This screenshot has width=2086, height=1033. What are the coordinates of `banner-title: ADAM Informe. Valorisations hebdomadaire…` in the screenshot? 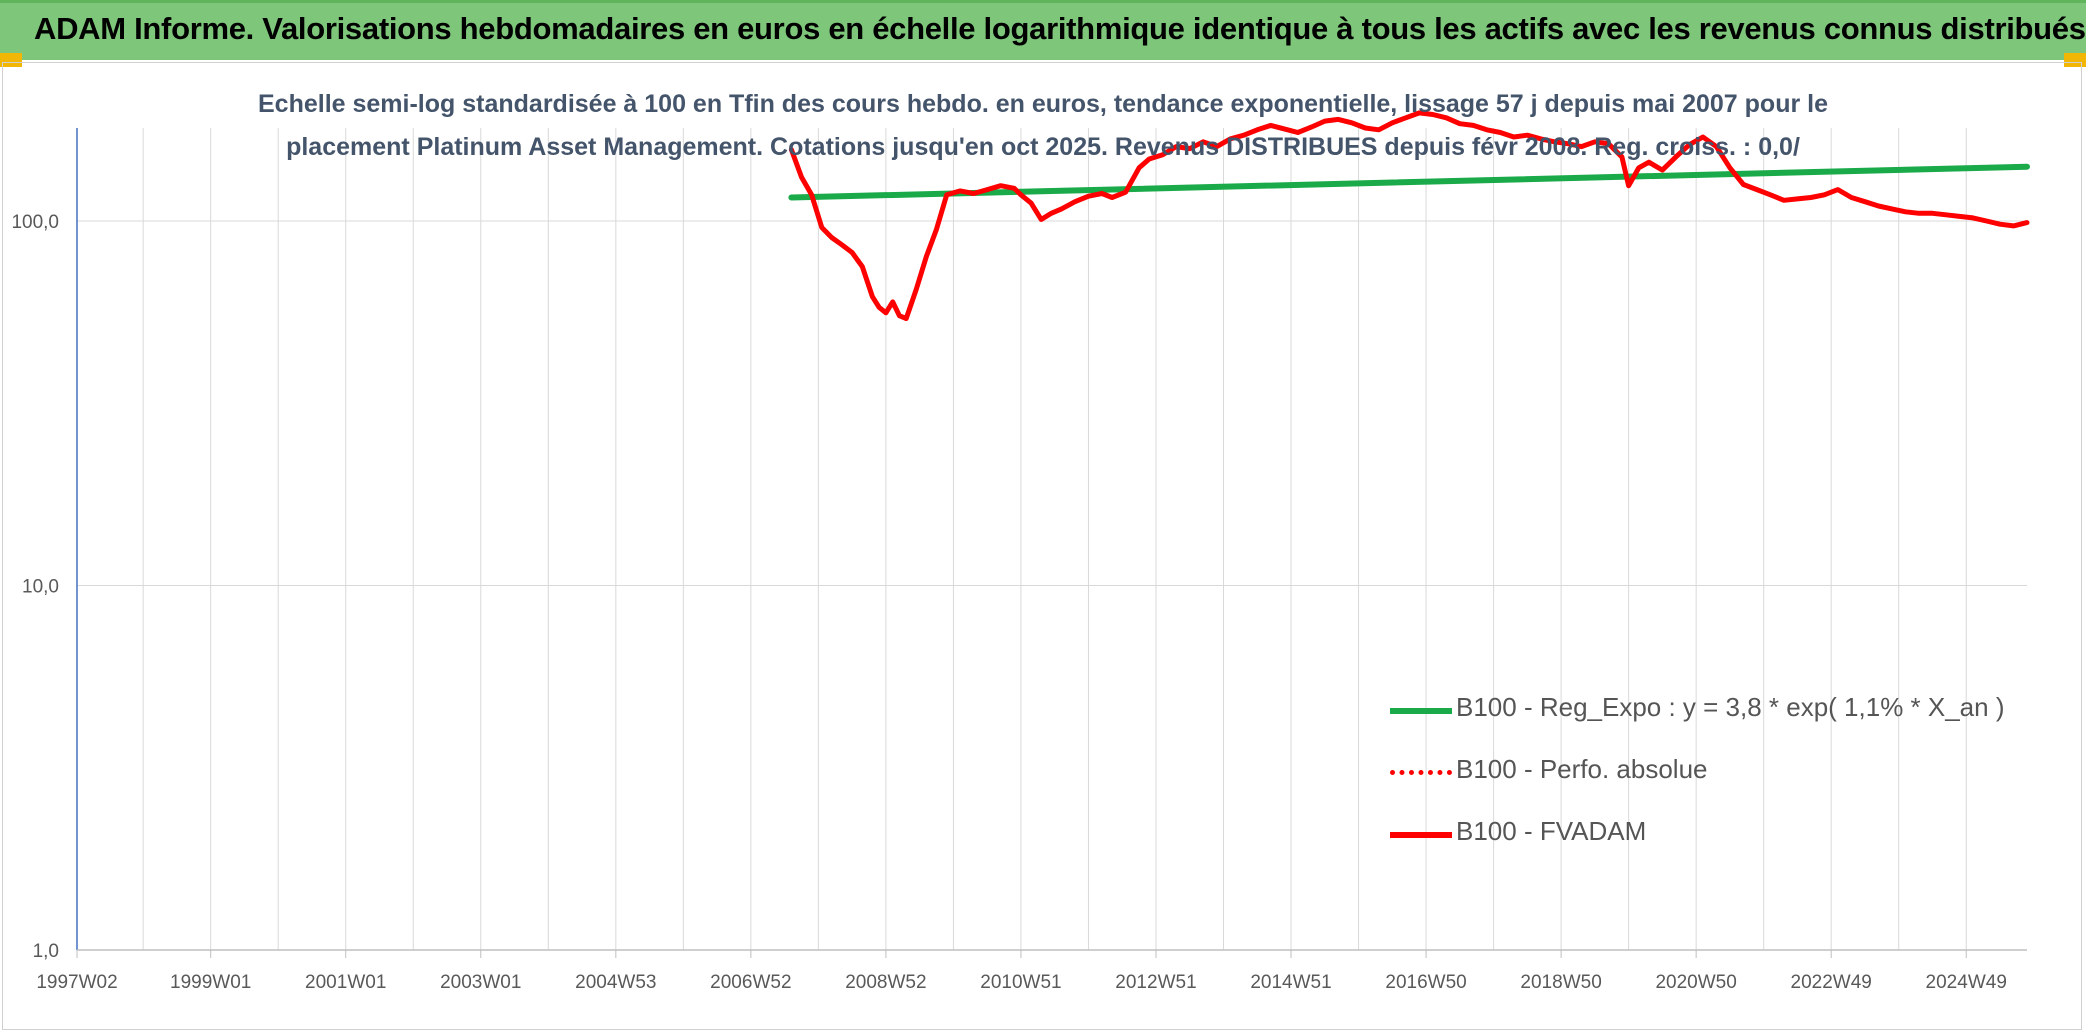 It's located at (1060, 28).